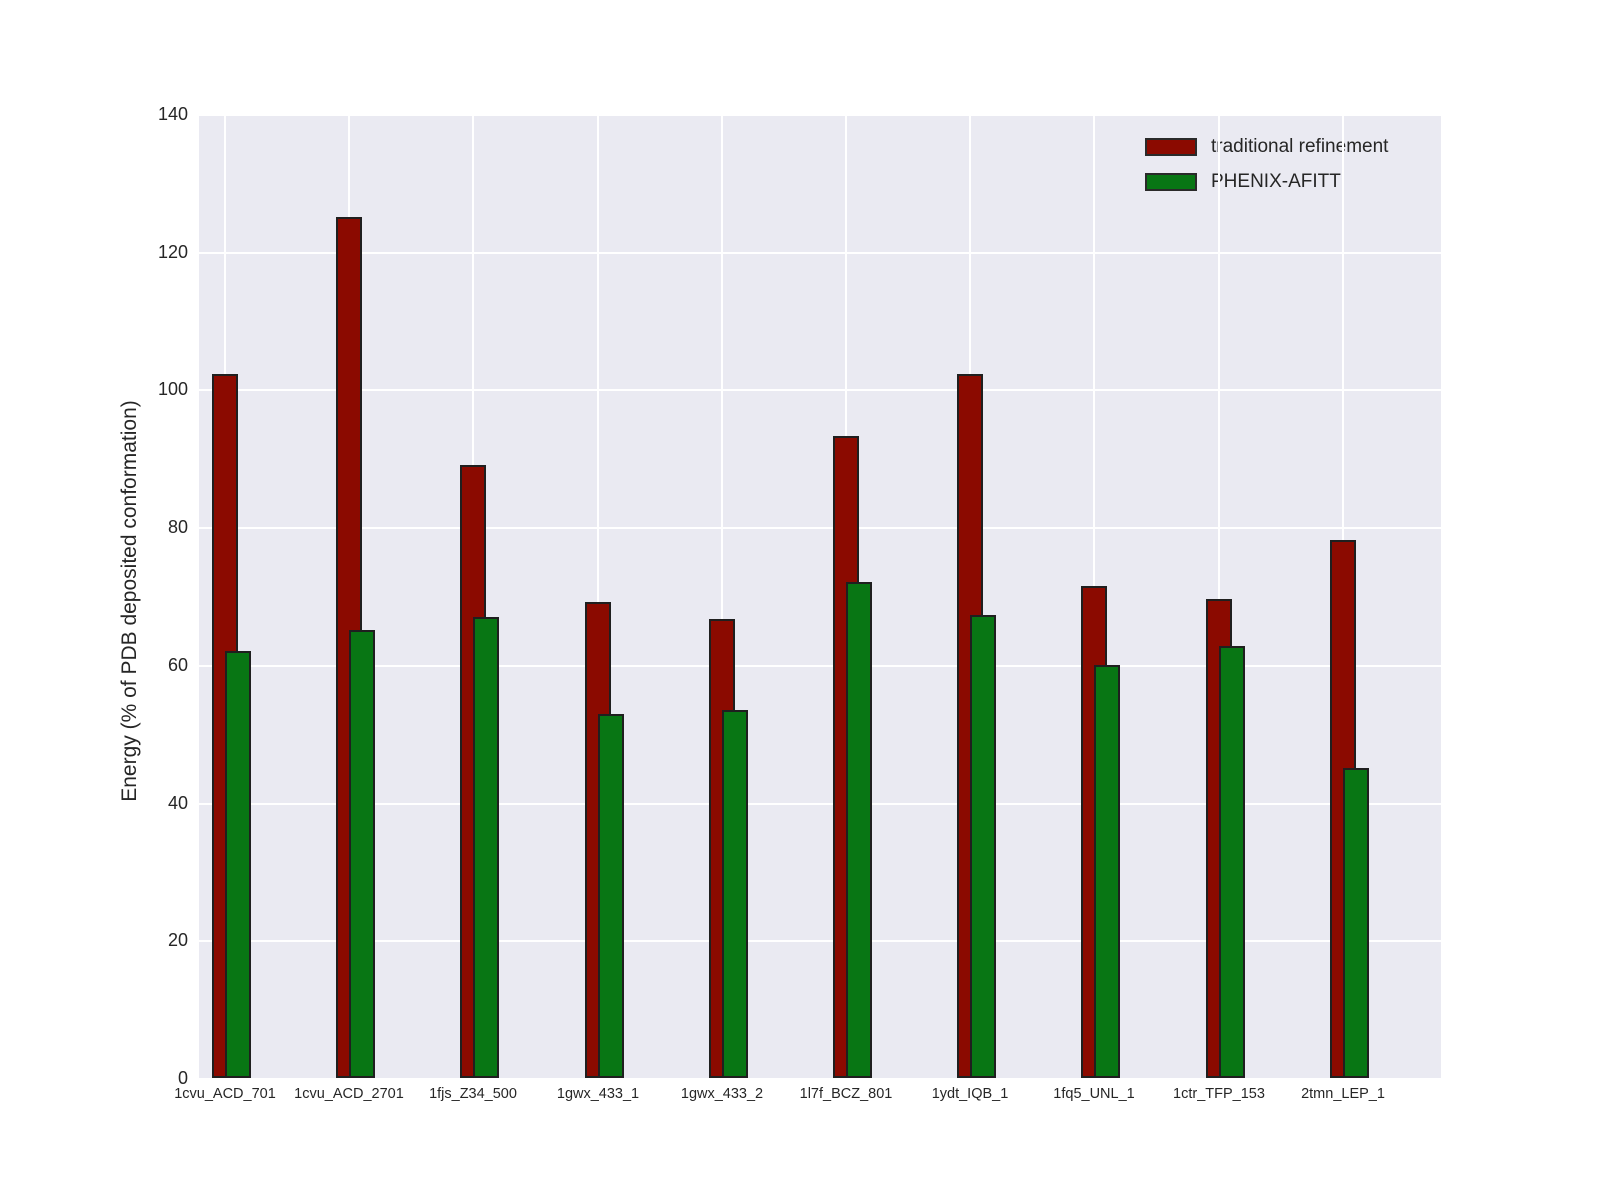 The image size is (1600, 1200). What do you see at coordinates (172, 389) in the screenshot?
I see `y-tick-label-100: 100` at bounding box center [172, 389].